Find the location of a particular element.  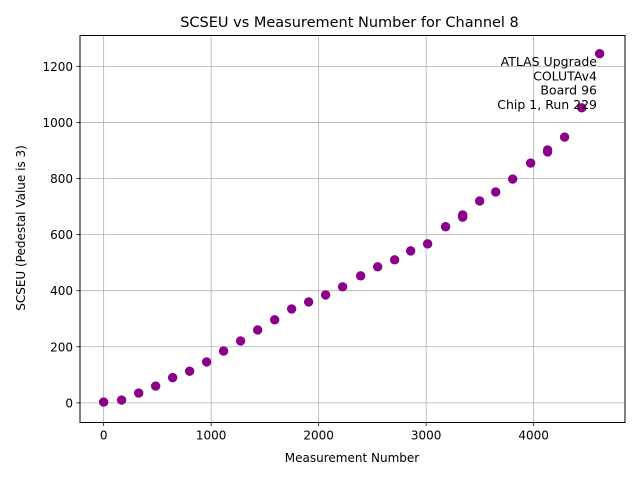

x-tick-label: 3000 is located at coordinates (426, 436).